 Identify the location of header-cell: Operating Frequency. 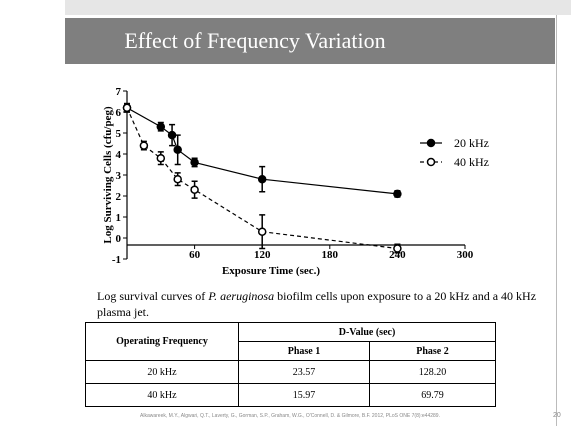
(162, 341).